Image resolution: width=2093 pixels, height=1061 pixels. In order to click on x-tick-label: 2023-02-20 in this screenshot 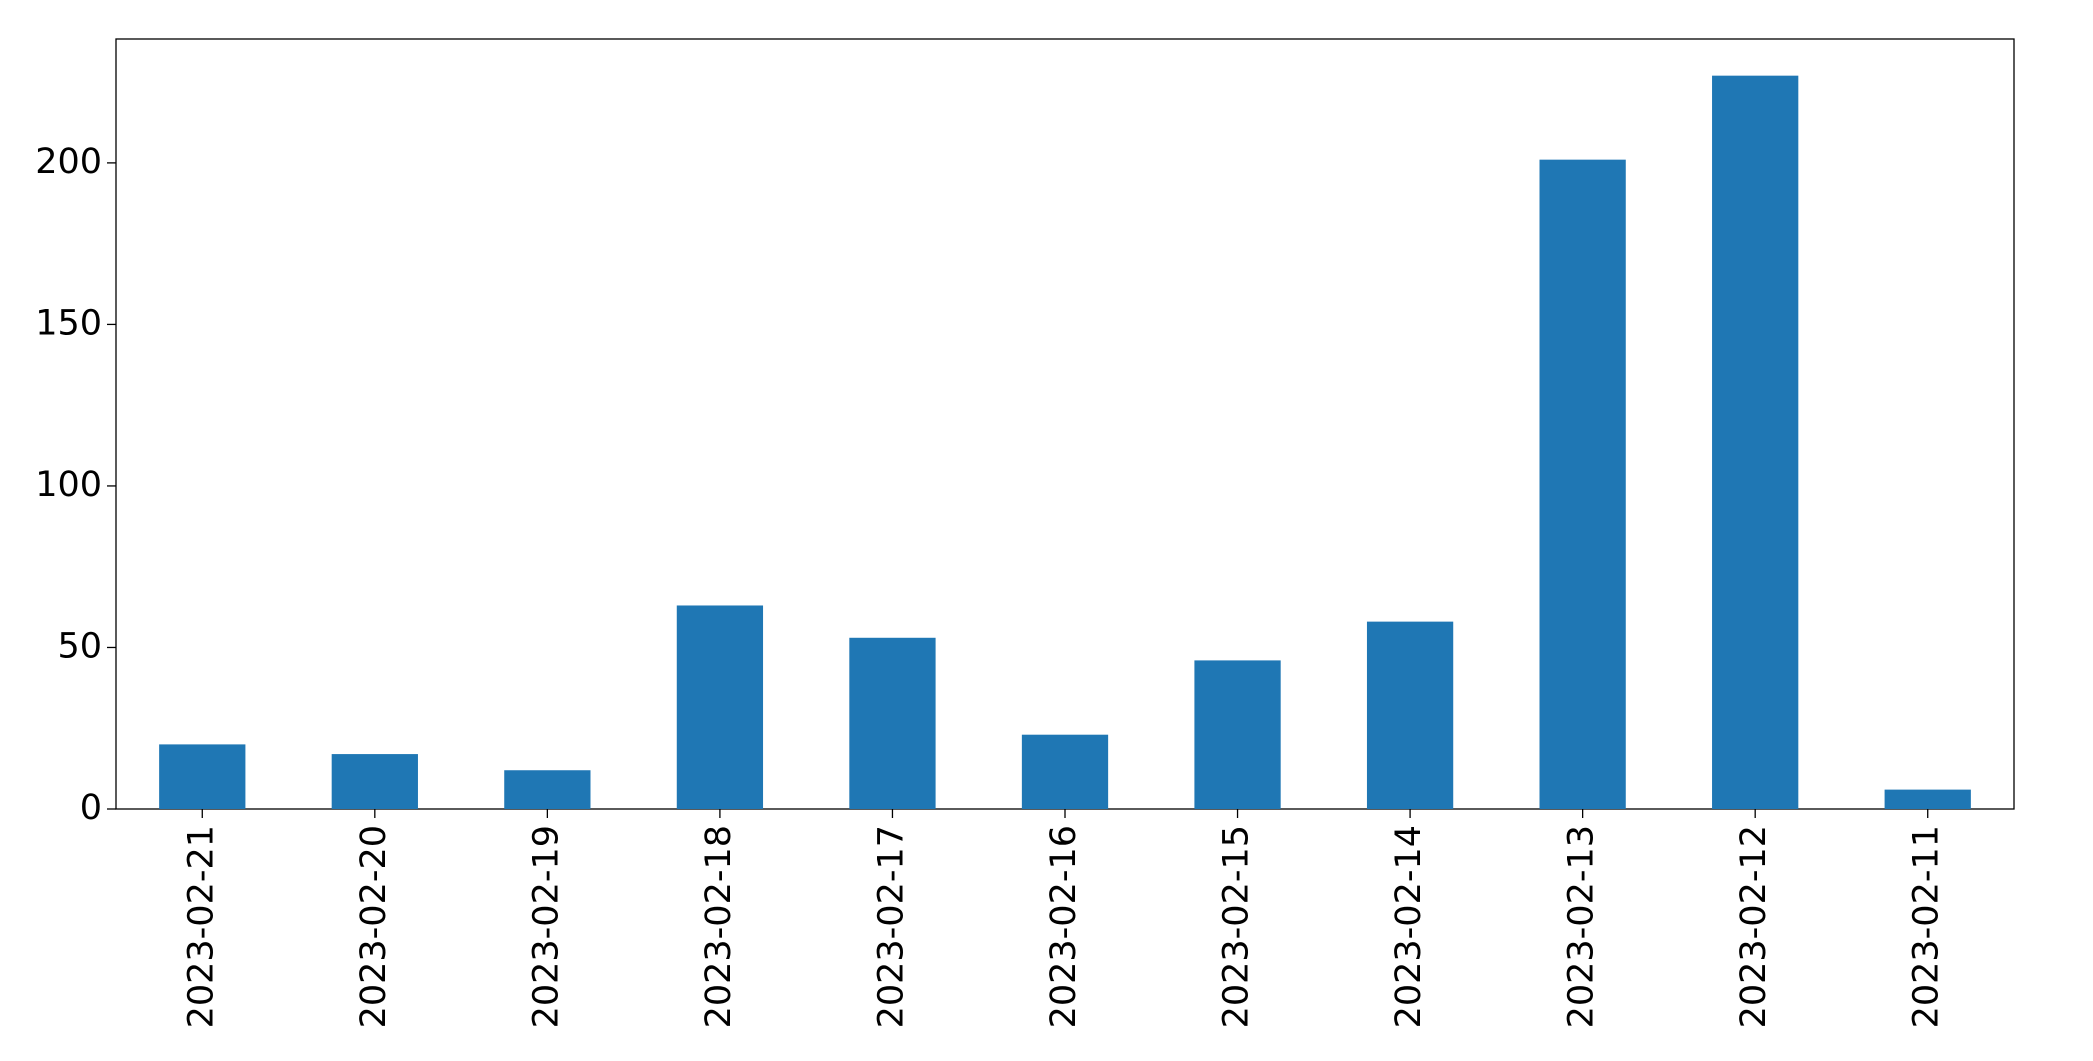, I will do `click(374, 926)`.